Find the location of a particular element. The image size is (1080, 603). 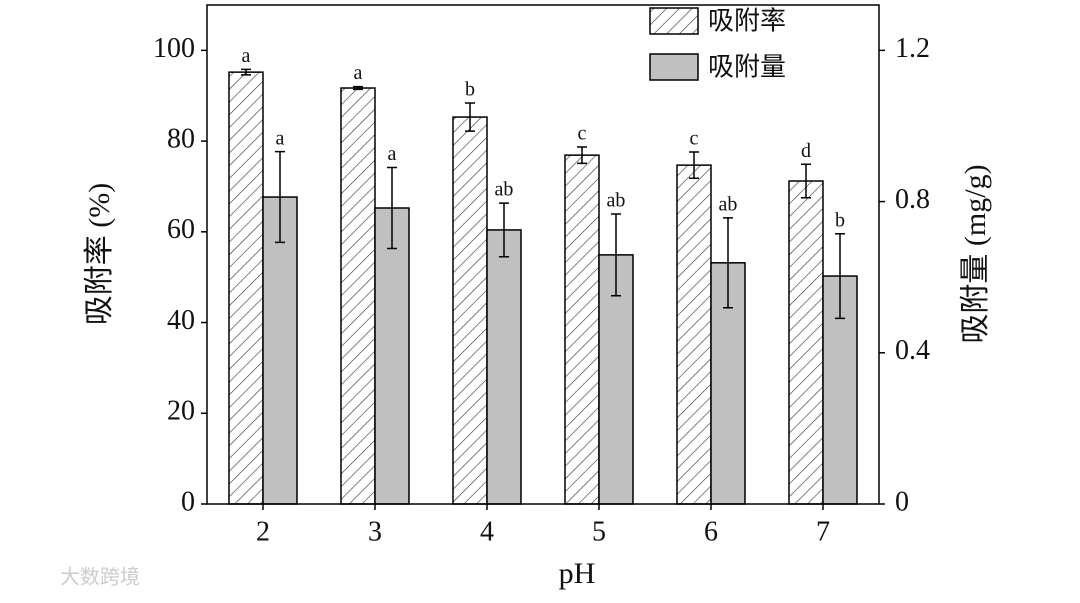

x-tick-label: 2 is located at coordinates (263, 531).